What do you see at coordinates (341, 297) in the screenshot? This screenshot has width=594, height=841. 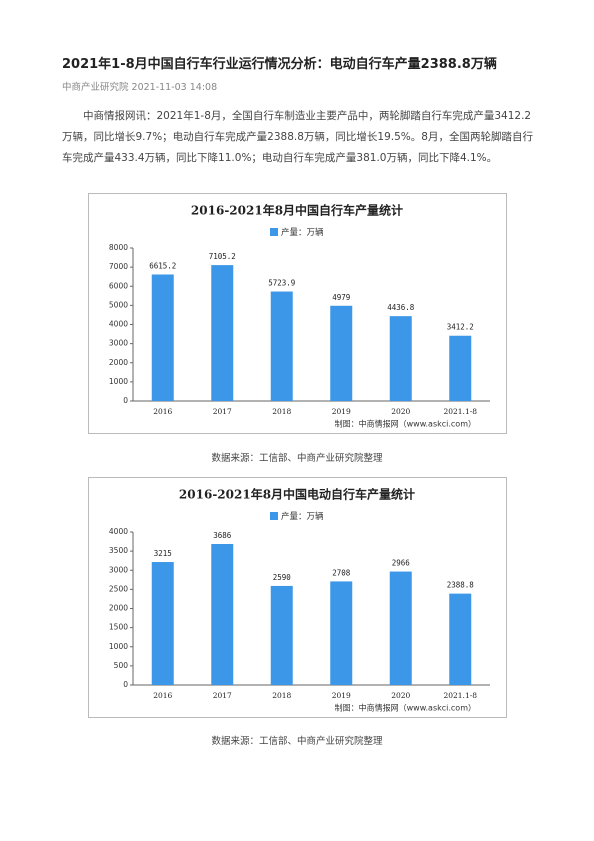 I see `value-label: 4979` at bounding box center [341, 297].